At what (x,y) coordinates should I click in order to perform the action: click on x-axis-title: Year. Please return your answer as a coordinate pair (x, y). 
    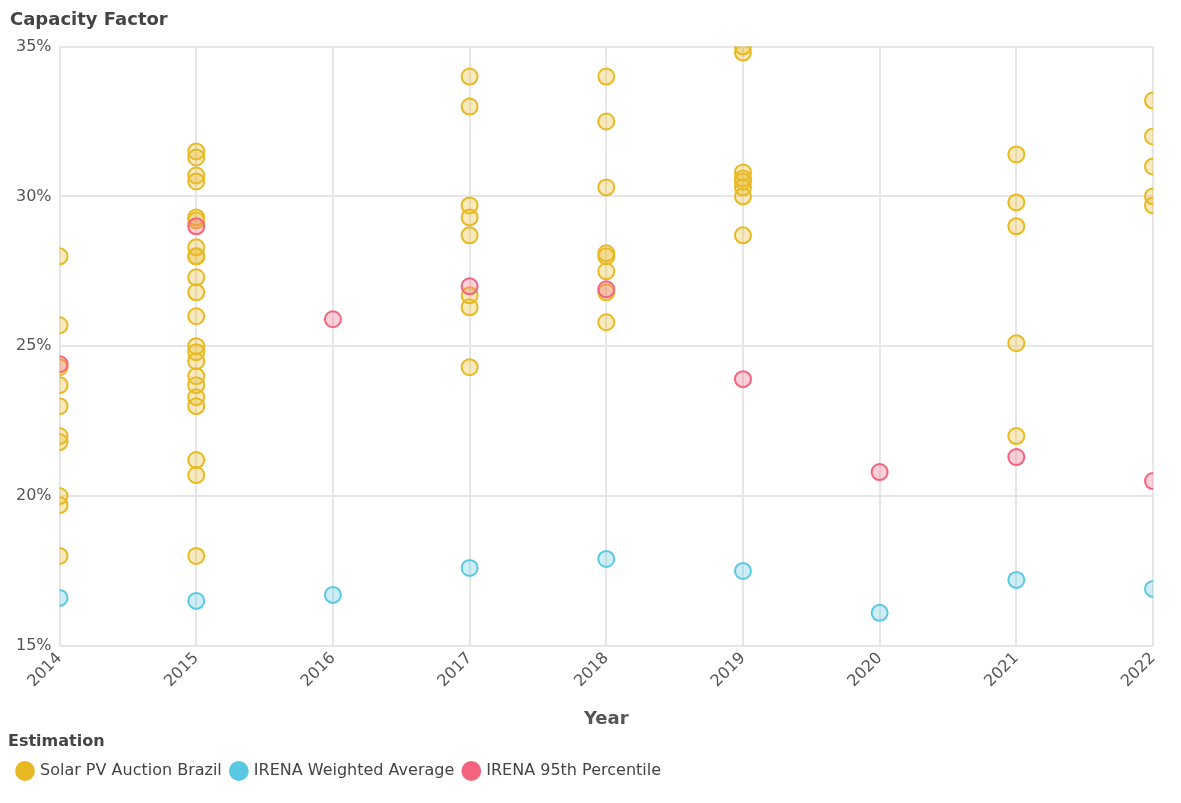
    Looking at the image, I should click on (605, 717).